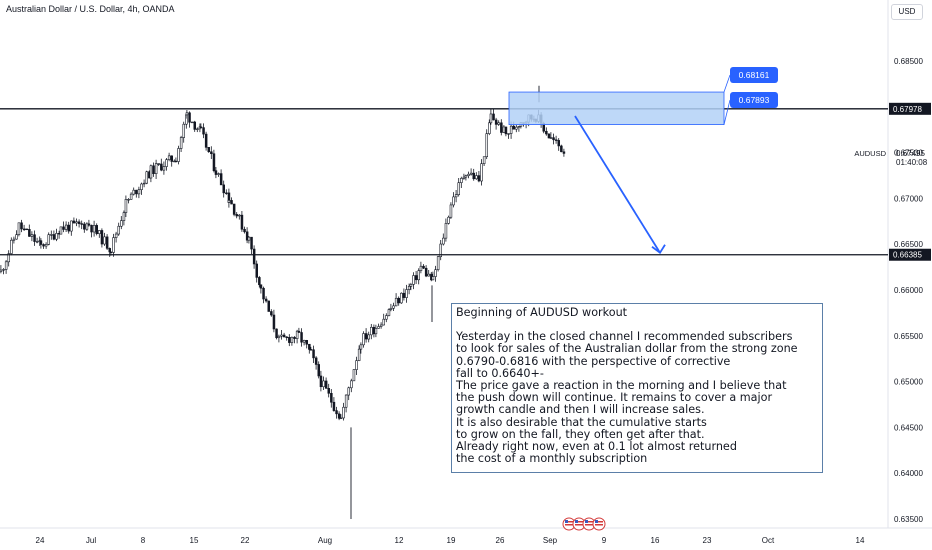 This screenshot has width=932, height=550. Describe the element at coordinates (550, 540) in the screenshot. I see `time-tick-label: Sep` at that location.